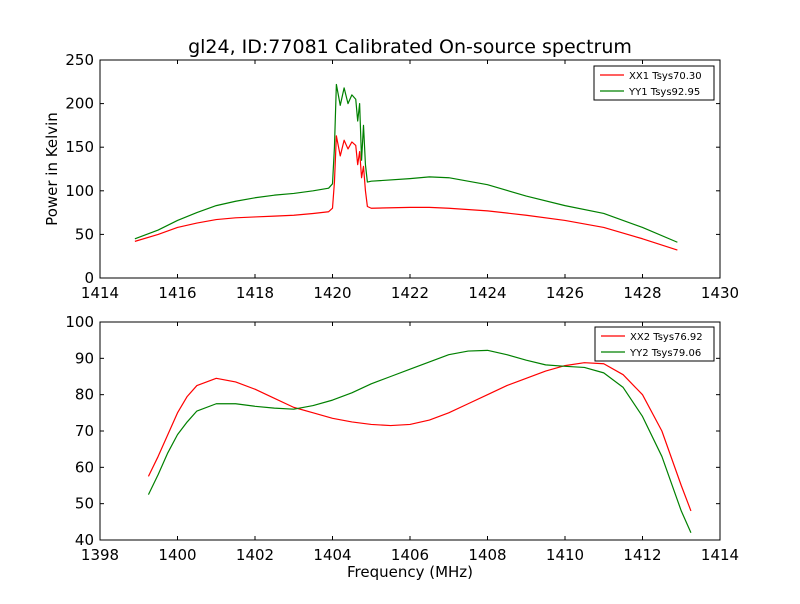 This screenshot has height=604, width=800. What do you see at coordinates (565, 293) in the screenshot?
I see `x-tick-label: 1426` at bounding box center [565, 293].